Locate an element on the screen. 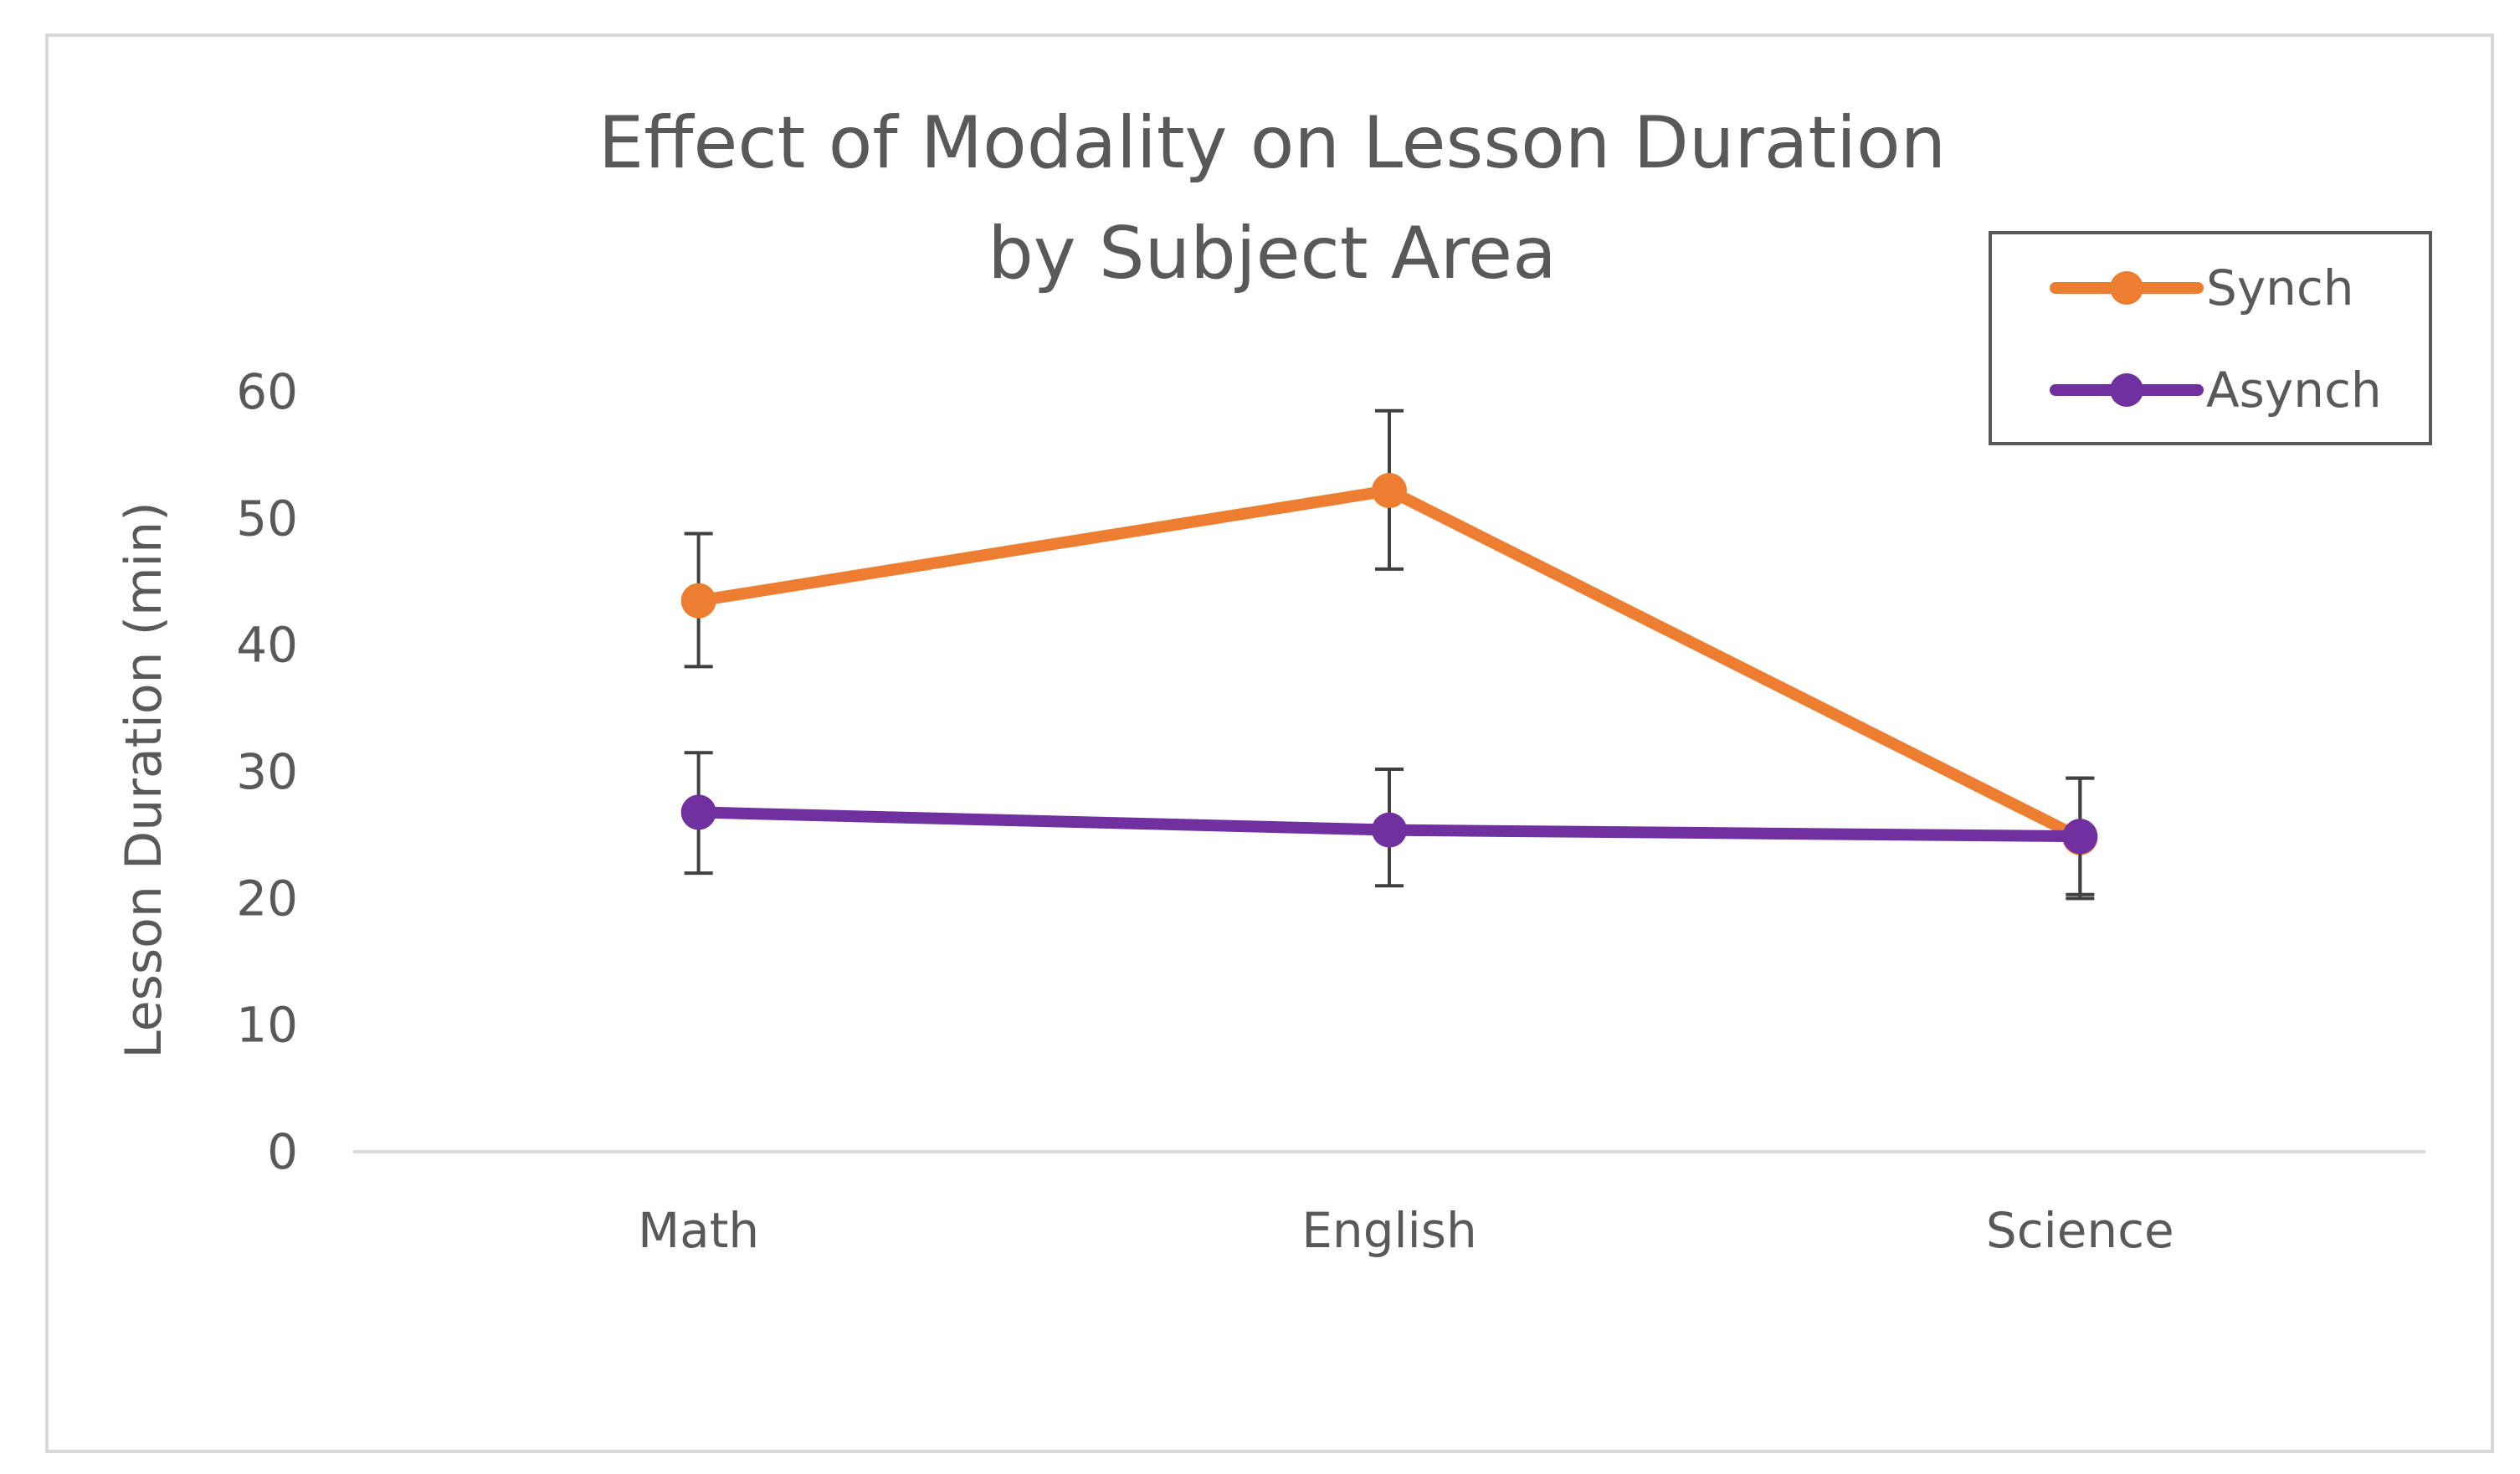 Image resolution: width=2520 pixels, height=1474 pixels. chart-title-line-1: Effect of Modality on Lesson Duration is located at coordinates (1272, 143).